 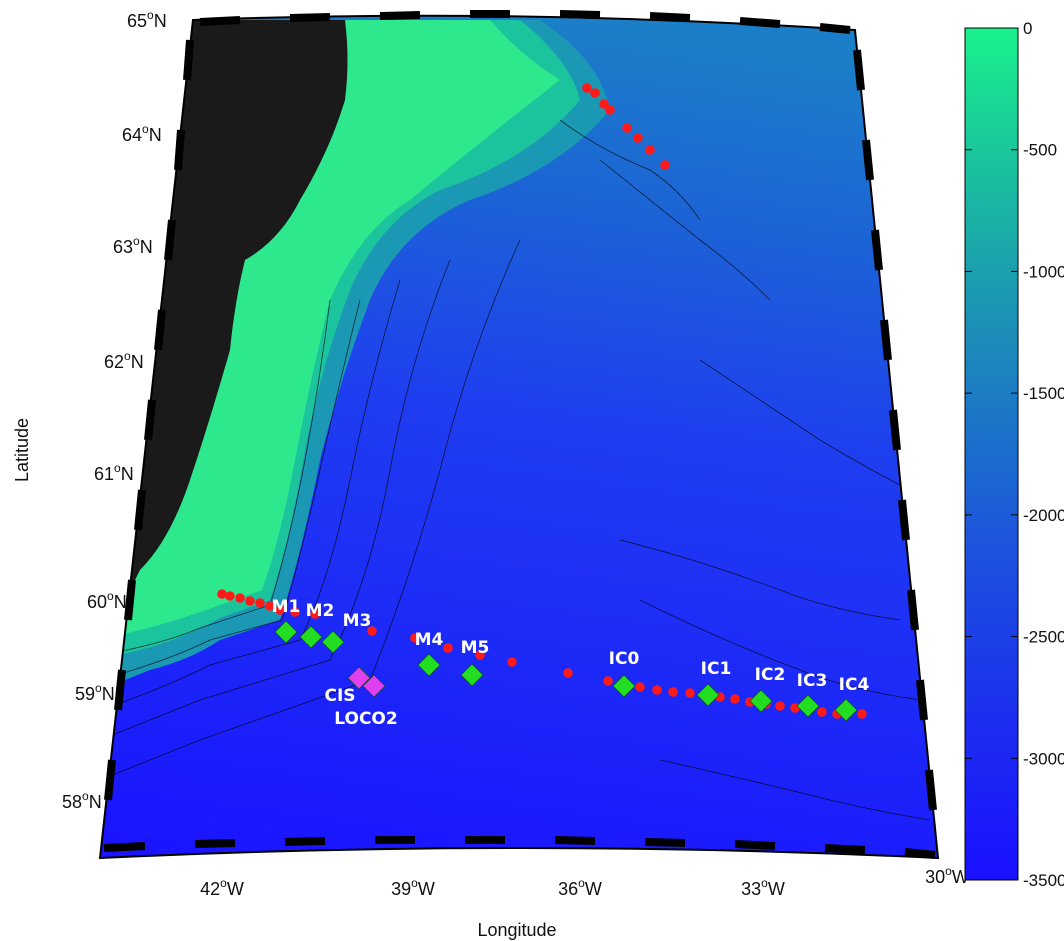 What do you see at coordinates (429, 640) in the screenshot?
I see `mooring-label: M4` at bounding box center [429, 640].